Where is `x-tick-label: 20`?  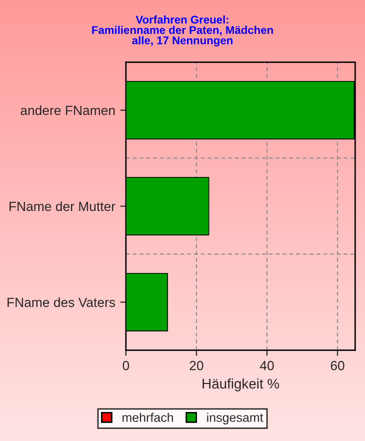
x-tick-label: 20 is located at coordinates (197, 365).